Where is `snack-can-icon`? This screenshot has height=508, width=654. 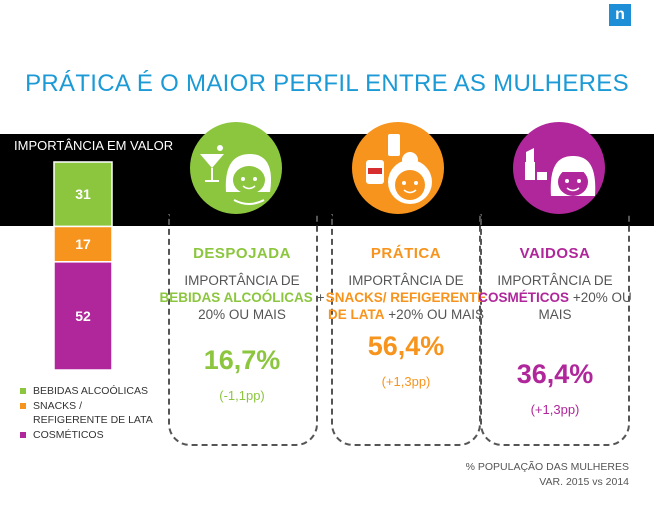
snack-can-icon is located at coordinates (398, 168).